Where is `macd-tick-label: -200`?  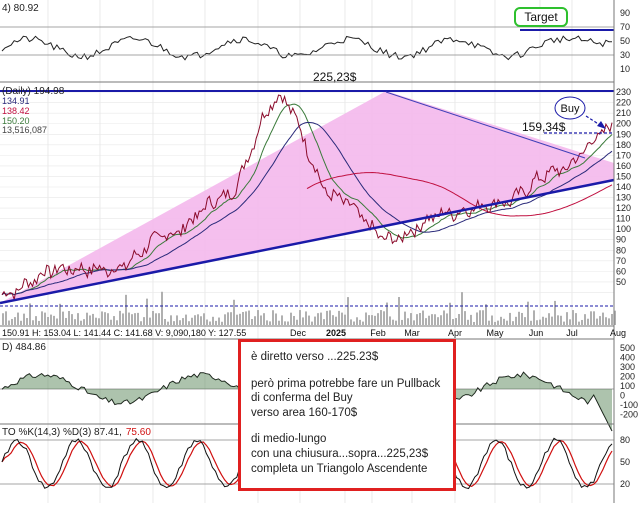 macd-tick-label: -200 is located at coordinates (629, 415).